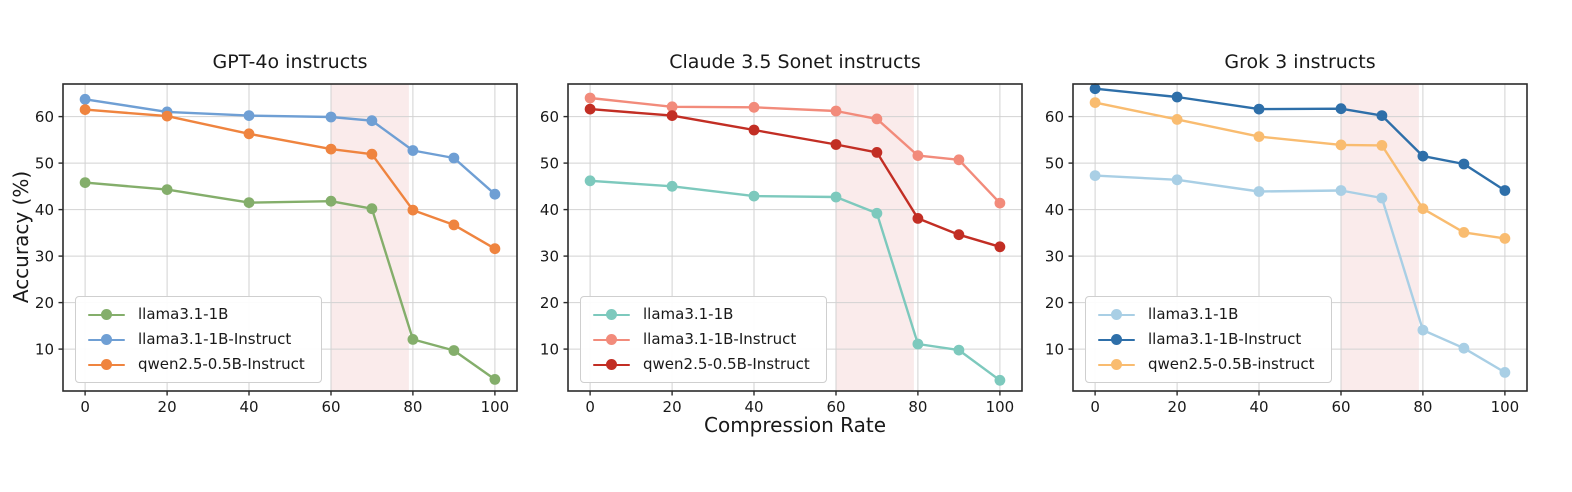 The width and height of the screenshot is (1572, 492). What do you see at coordinates (795, 425) in the screenshot?
I see `x-axis-label: Compression Rate` at bounding box center [795, 425].